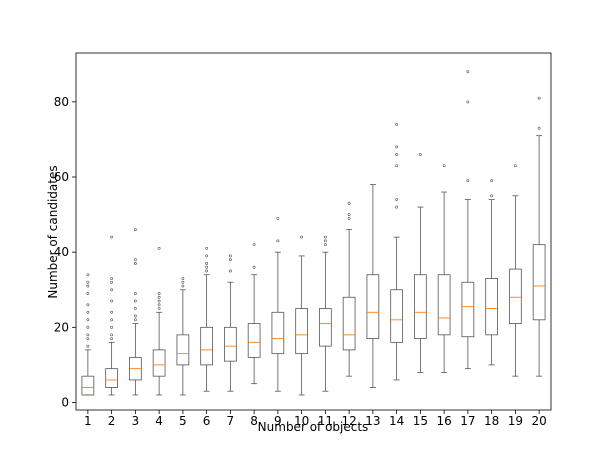  I want to click on x-tick-label: 13, so click(372, 421).